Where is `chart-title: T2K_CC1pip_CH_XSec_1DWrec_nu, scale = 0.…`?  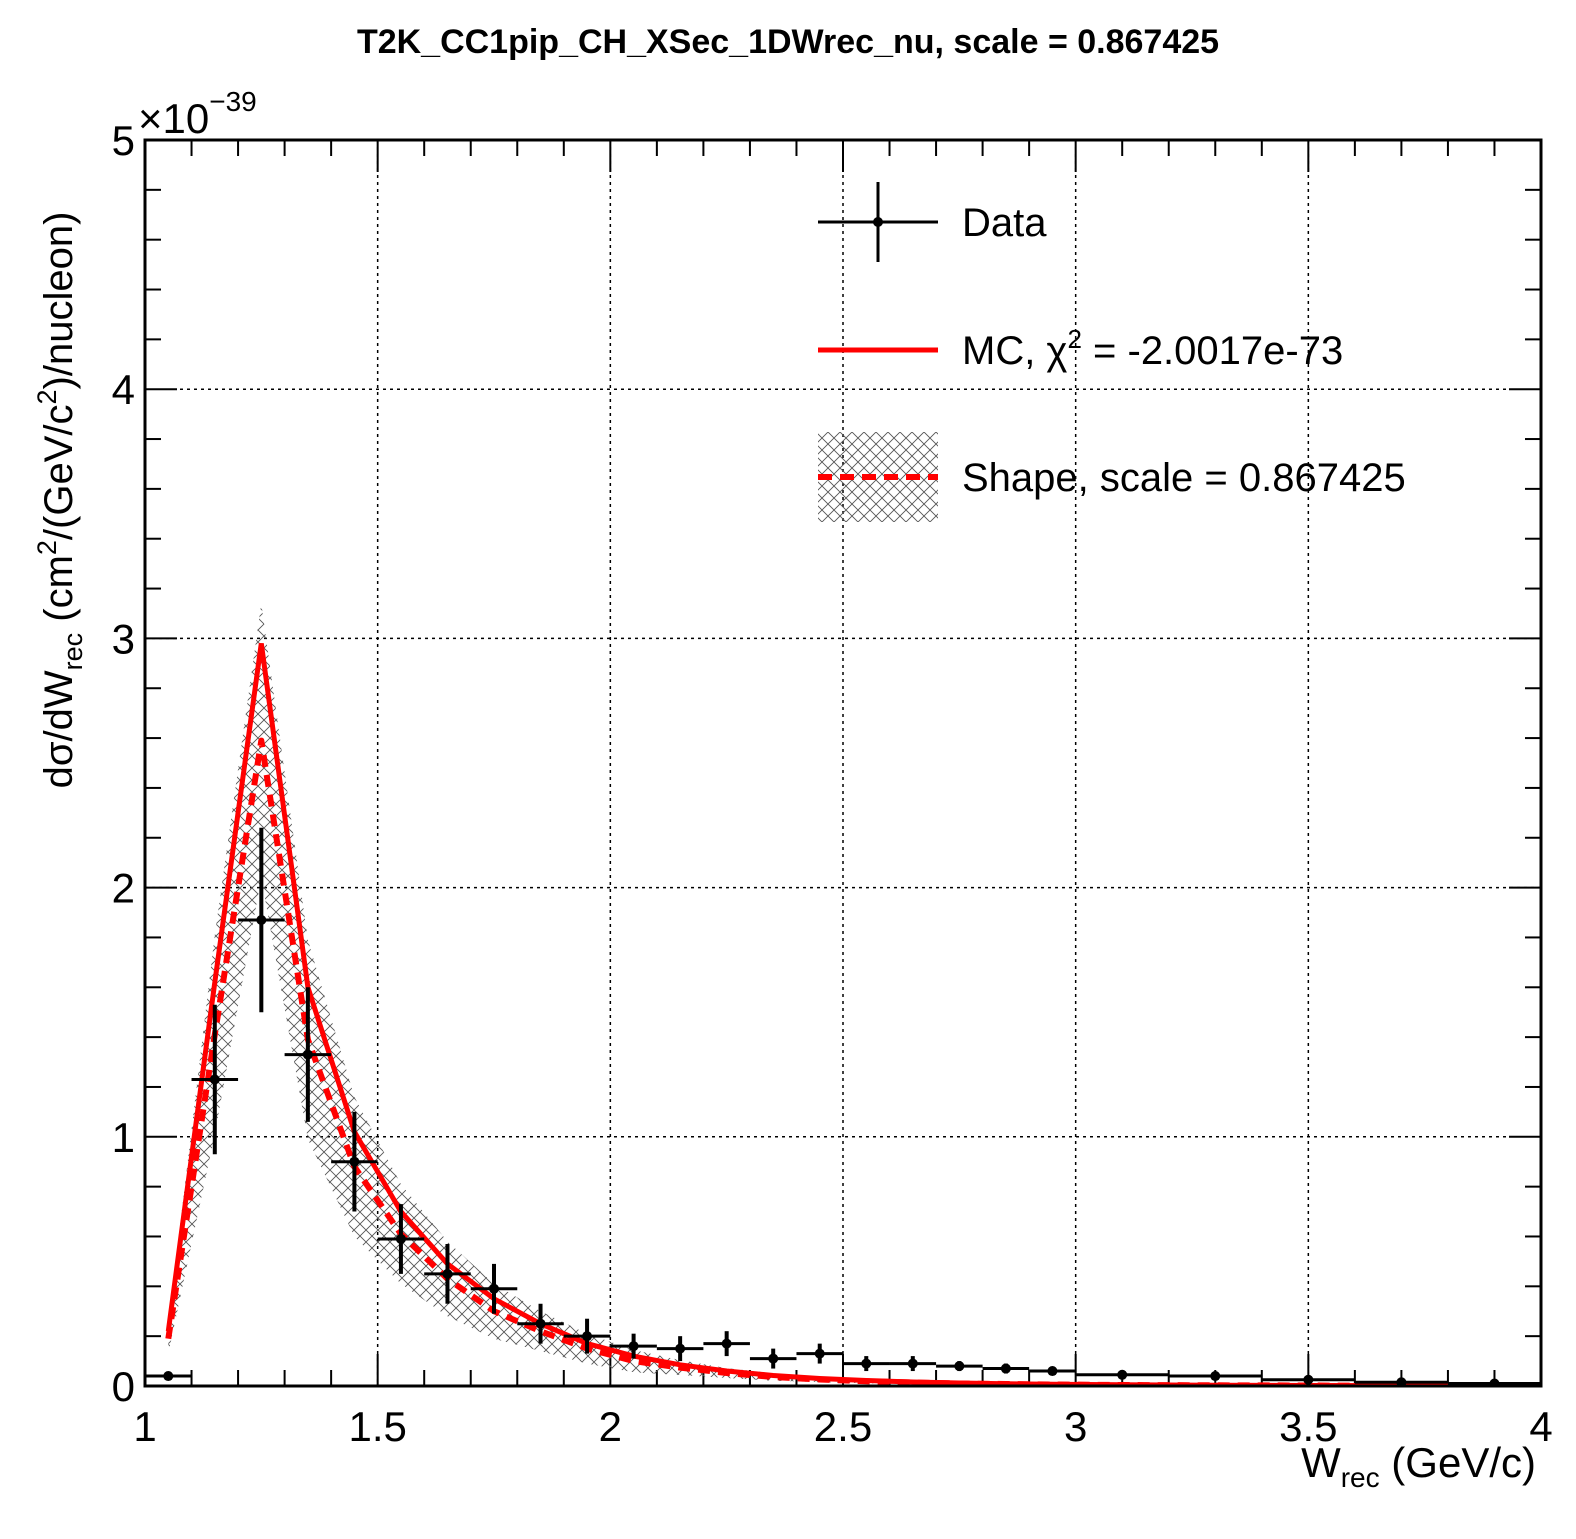
chart-title: T2K_CC1pip_CH_XSec_1DWrec_nu, scale = 0.… is located at coordinates (788, 42).